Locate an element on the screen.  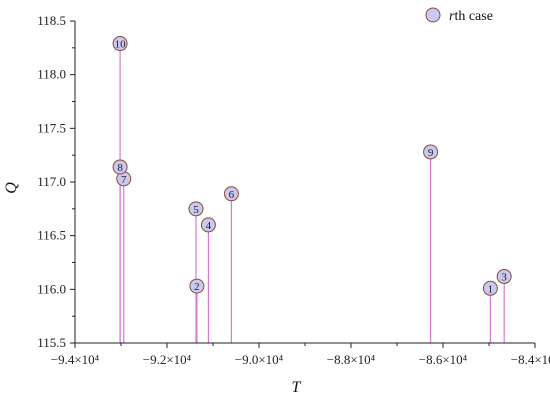
x-tick-label: −9.4×10⁴ is located at coordinates (75, 359).